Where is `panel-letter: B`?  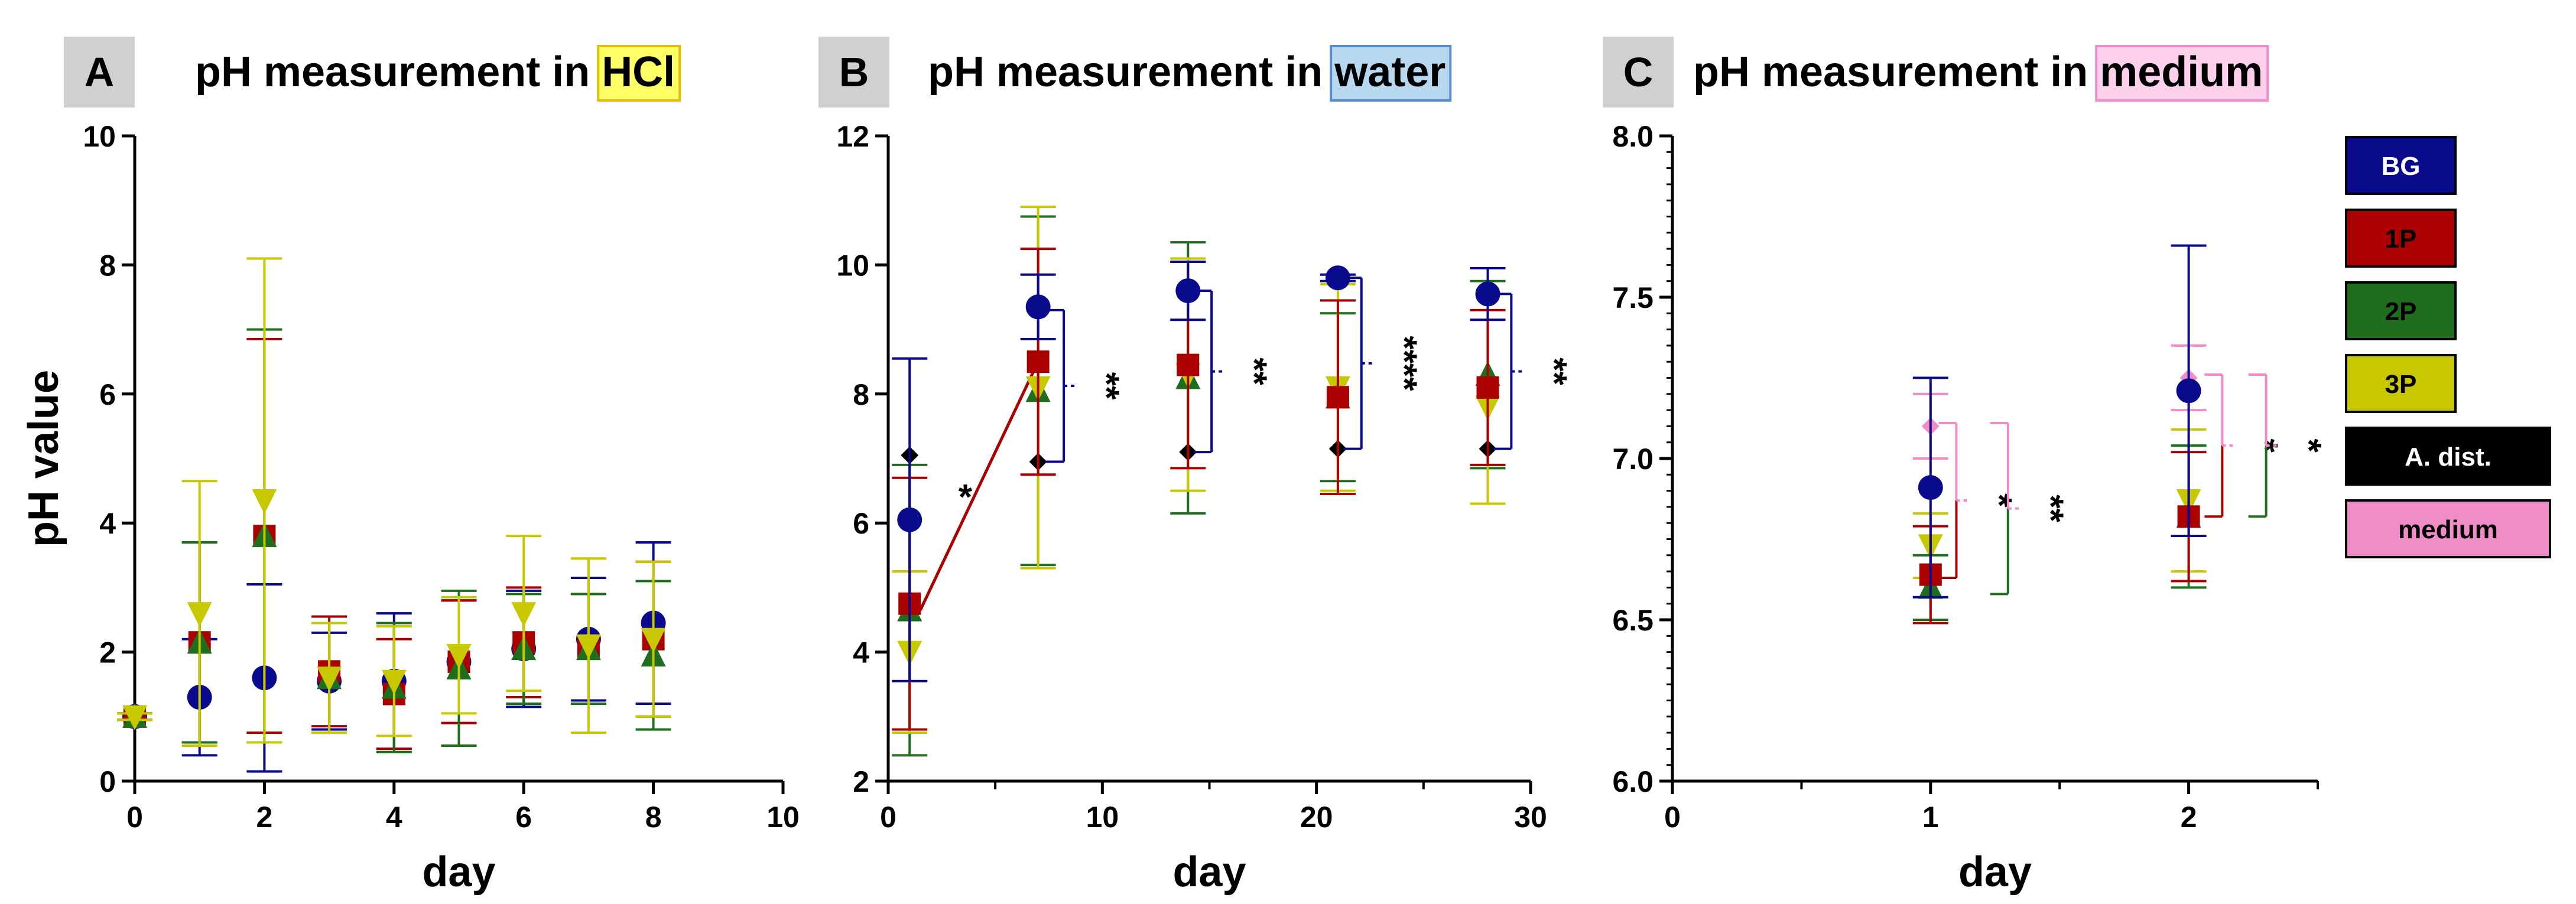
panel-letter: B is located at coordinates (854, 72).